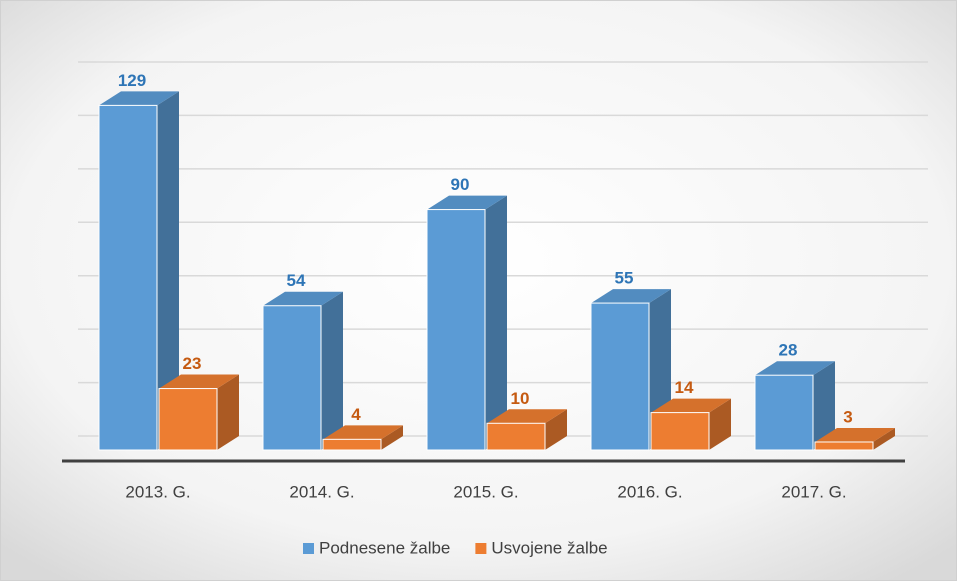  What do you see at coordinates (788, 350) in the screenshot?
I see `data-label: 28` at bounding box center [788, 350].